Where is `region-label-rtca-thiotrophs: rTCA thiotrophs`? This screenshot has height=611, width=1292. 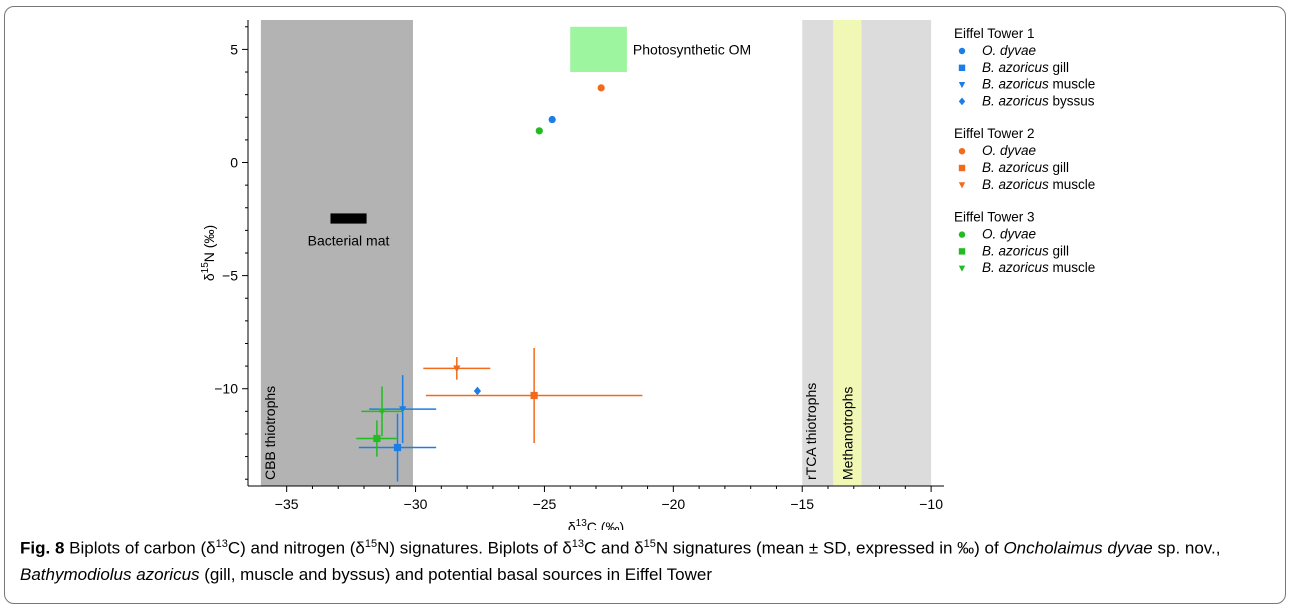
region-label-rtca-thiotrophs: rTCA thiotrophs is located at coordinates (811, 431).